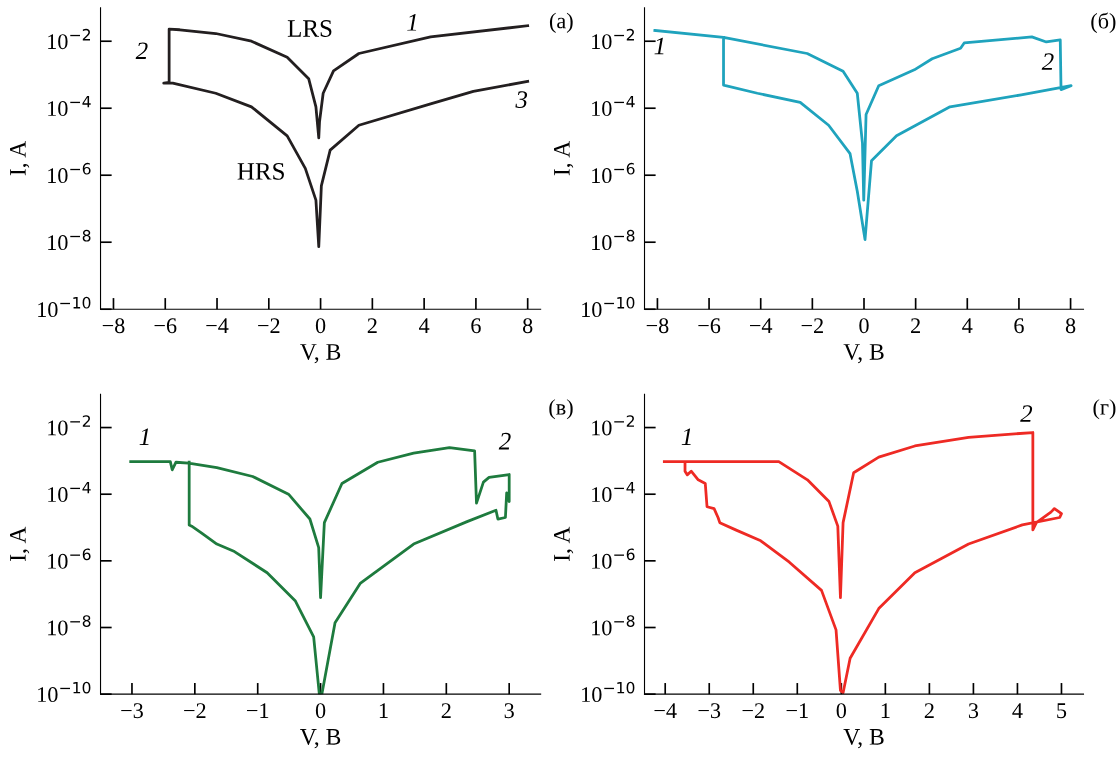  What do you see at coordinates (863, 135) in the screenshot?
I see `line-series` at bounding box center [863, 135].